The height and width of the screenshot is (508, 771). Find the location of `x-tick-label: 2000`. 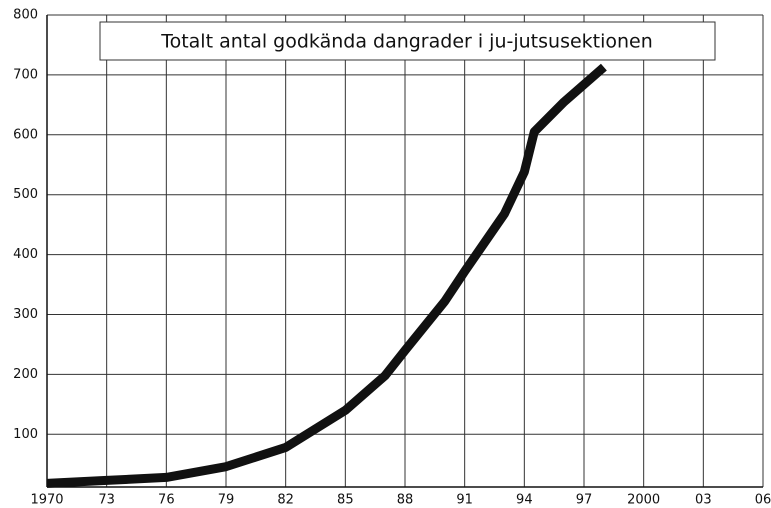

x-tick-label: 2000 is located at coordinates (643, 500).